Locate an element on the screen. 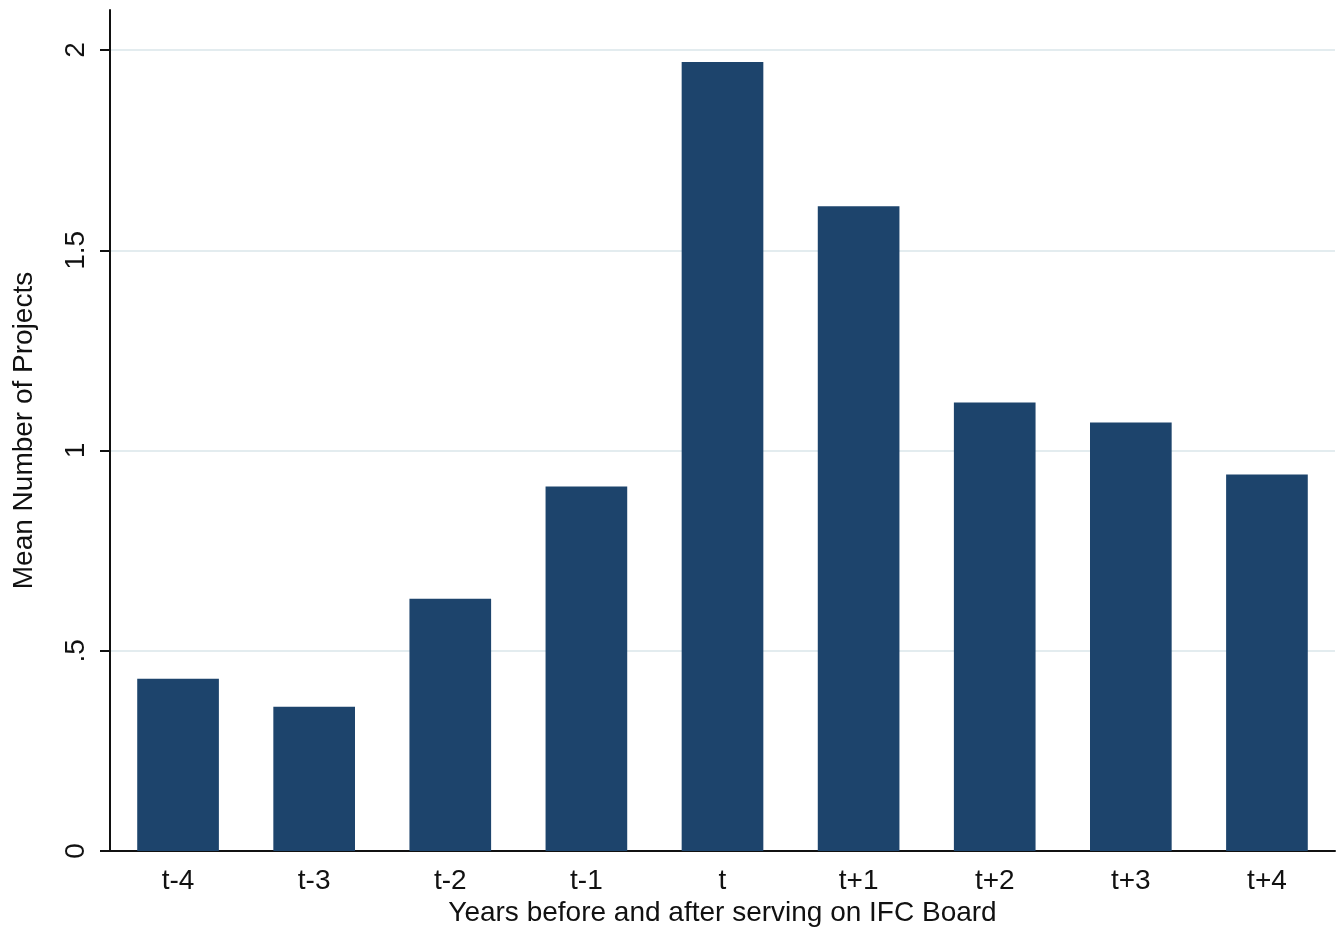 Image resolution: width=1337 pixels, height=942 pixels. y-tick-label: 1.5 is located at coordinates (74, 250).